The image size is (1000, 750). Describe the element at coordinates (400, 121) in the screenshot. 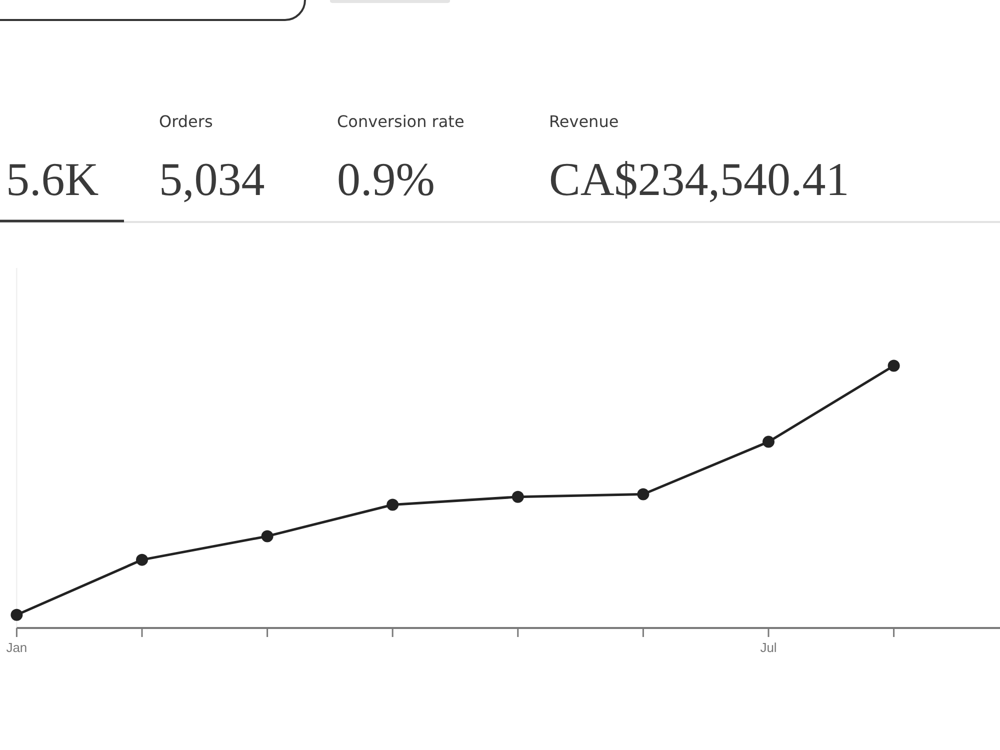

I see `category-label: Conversion rate` at that location.